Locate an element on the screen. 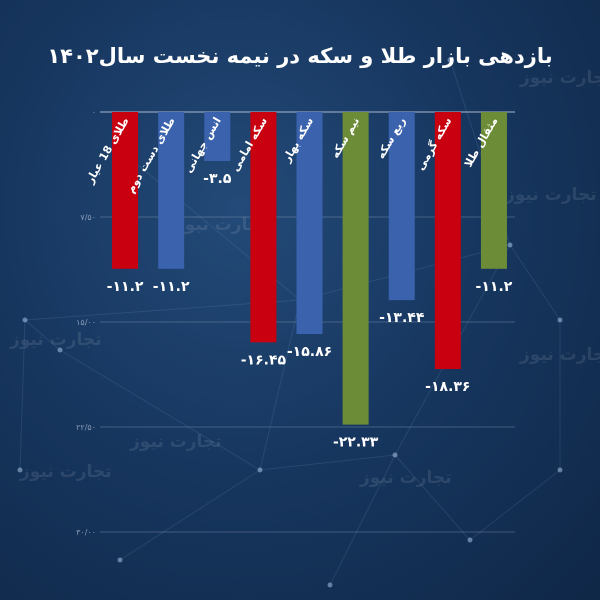 This screenshot has width=600, height=600. y-tick-label: ۷/۵۰ is located at coordinates (88, 217).